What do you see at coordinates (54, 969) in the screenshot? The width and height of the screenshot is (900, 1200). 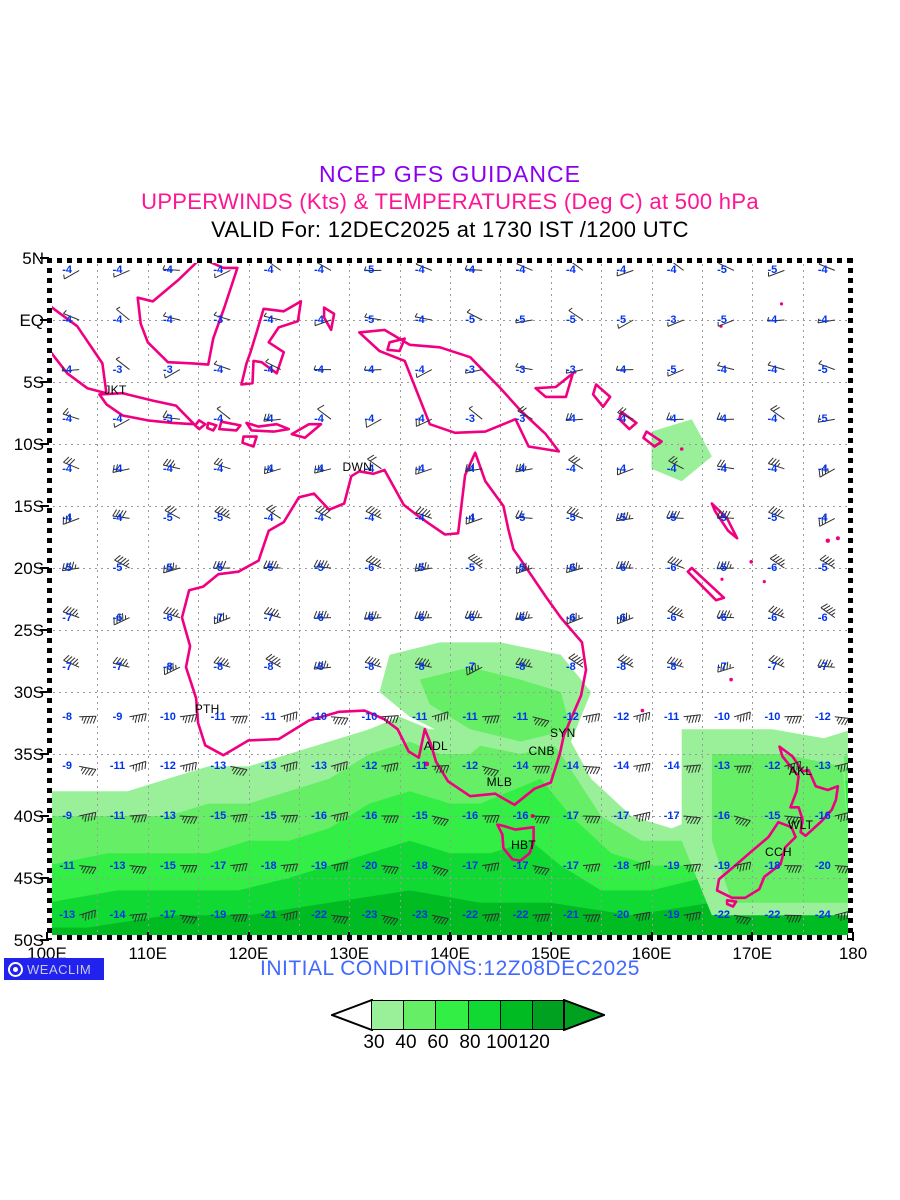 I see `weaclim-logo-badge: WEACLIM` at bounding box center [54, 969].